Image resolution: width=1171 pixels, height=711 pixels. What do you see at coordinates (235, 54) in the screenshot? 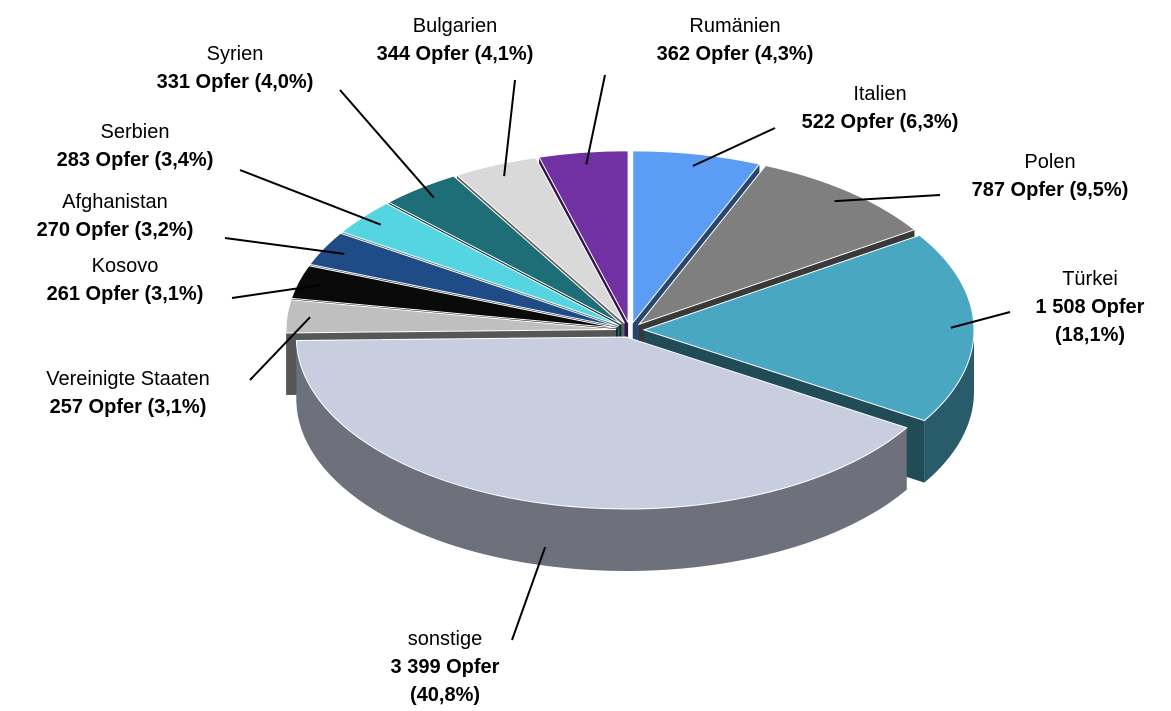
I see `category-label: Syrien` at bounding box center [235, 54].